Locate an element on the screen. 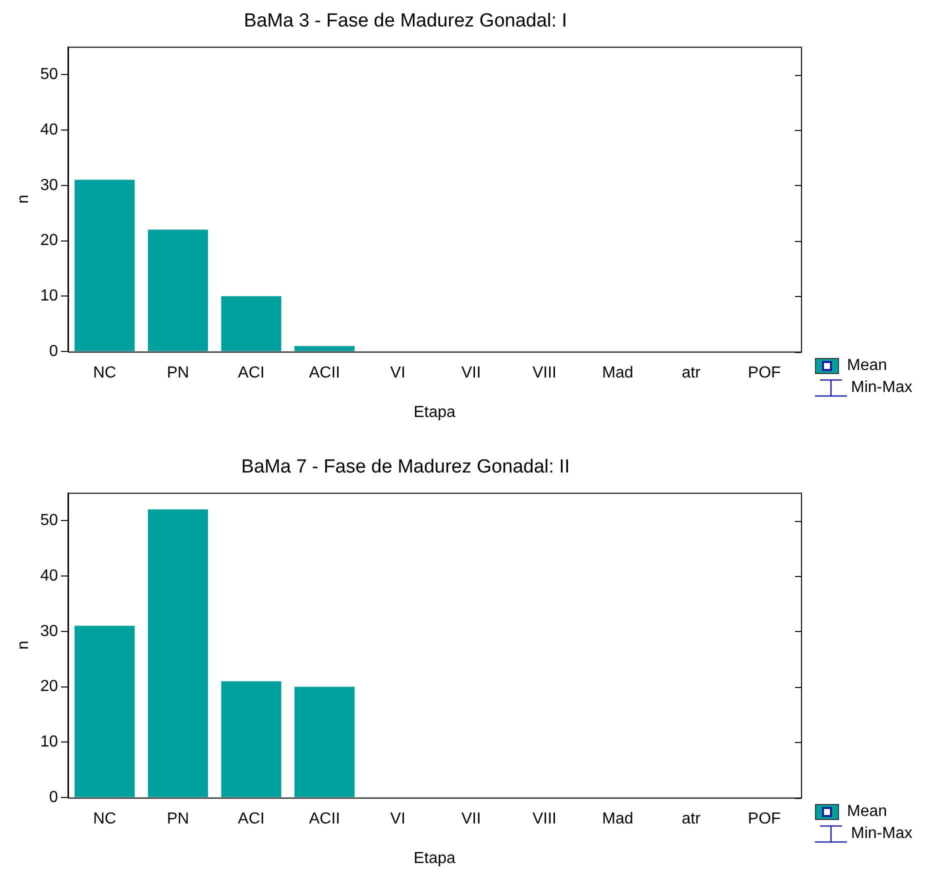  chart-title: BaMa 7 - Fase de Madurez Gonadal: II is located at coordinates (405, 467).